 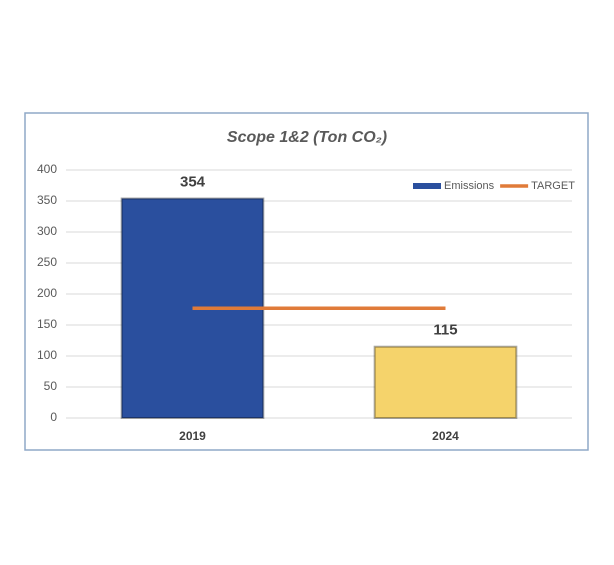 What do you see at coordinates (51, 386) in the screenshot?
I see `y-tick-label: 50` at bounding box center [51, 386].